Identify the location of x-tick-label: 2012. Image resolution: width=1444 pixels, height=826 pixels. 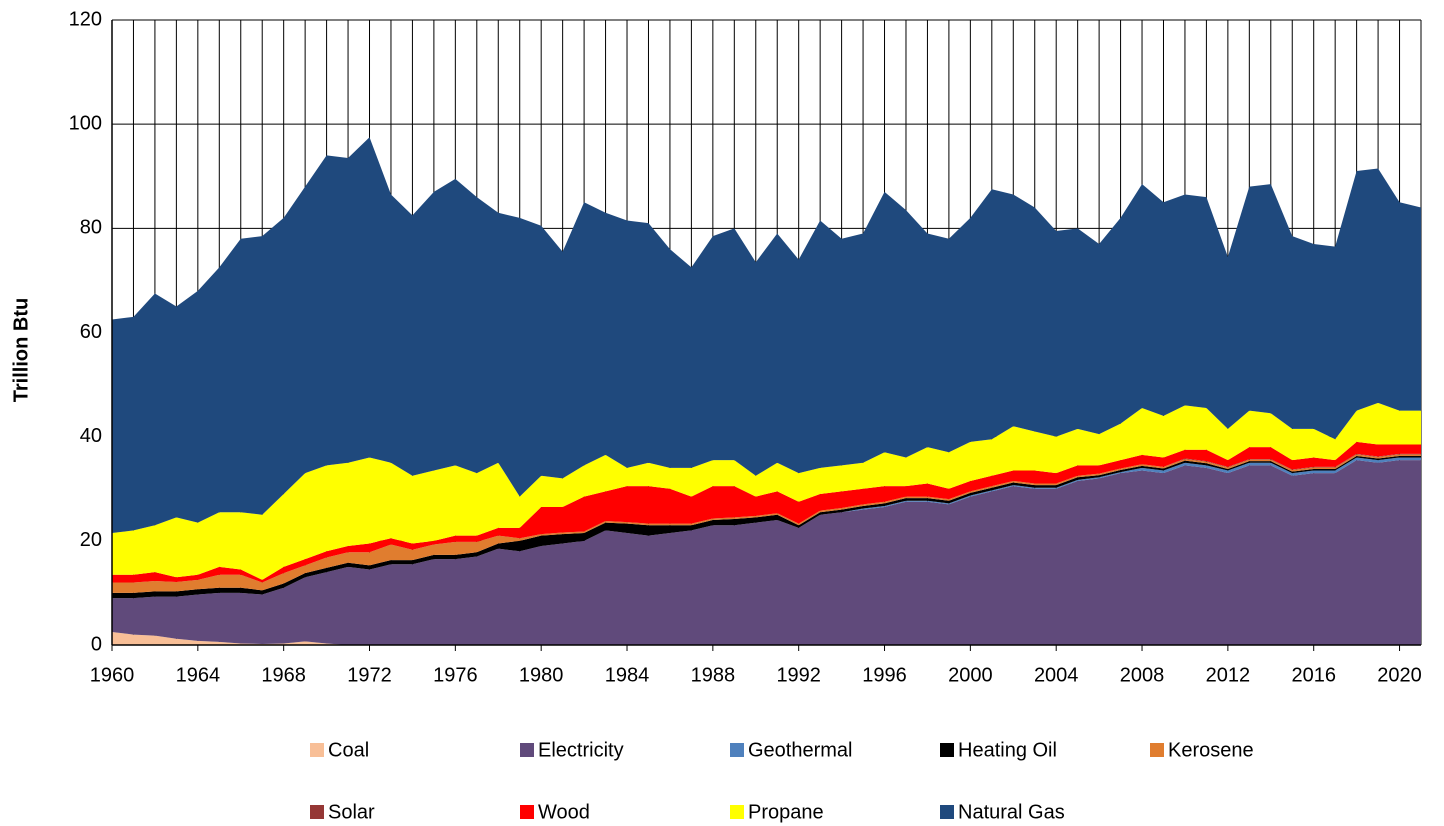
(1228, 675).